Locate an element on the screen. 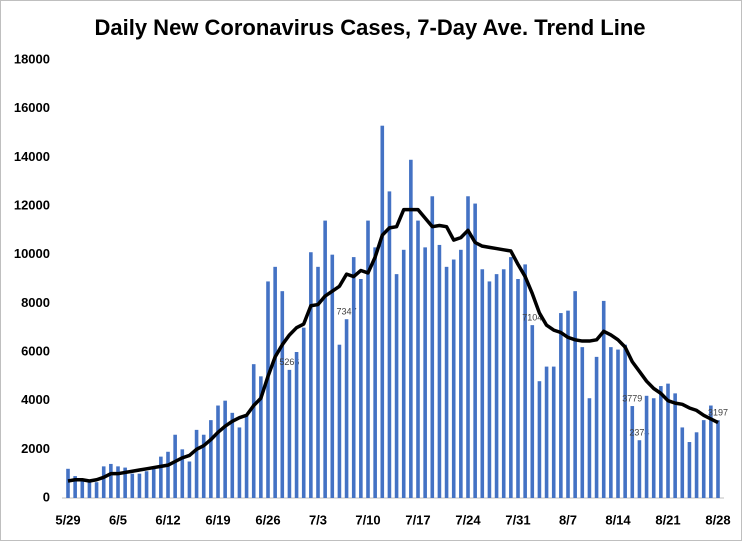 This screenshot has height=541, width=742. y-tick-label: 8000 is located at coordinates (35, 302).